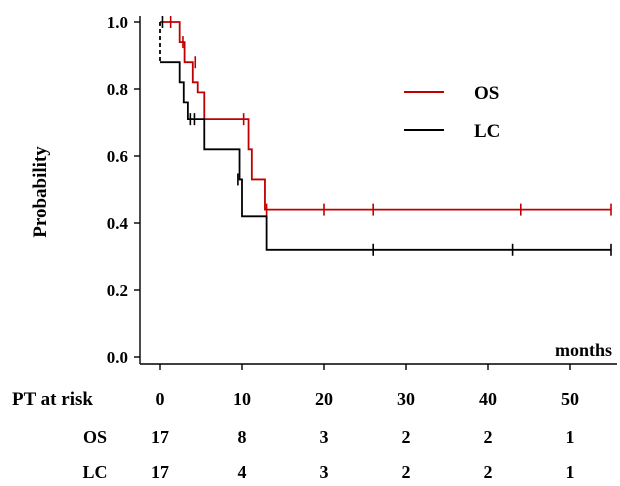 Image resolution: width=620 pixels, height=486 pixels. What do you see at coordinates (95, 437) in the screenshot?
I see `risk-row-label: OS` at bounding box center [95, 437].